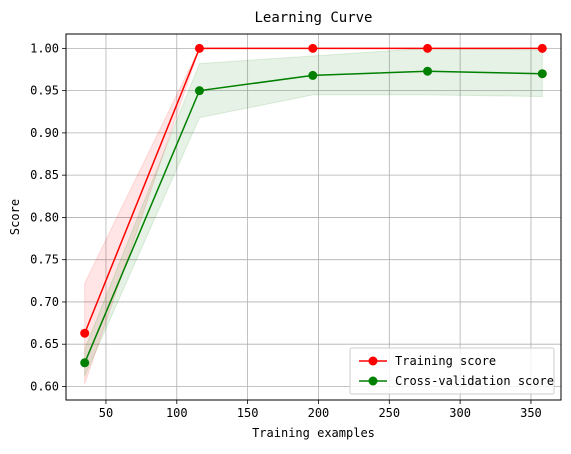 This screenshot has height=454, width=571. Describe the element at coordinates (44, 133) in the screenshot. I see `y-tick-label: 0.90` at that location.